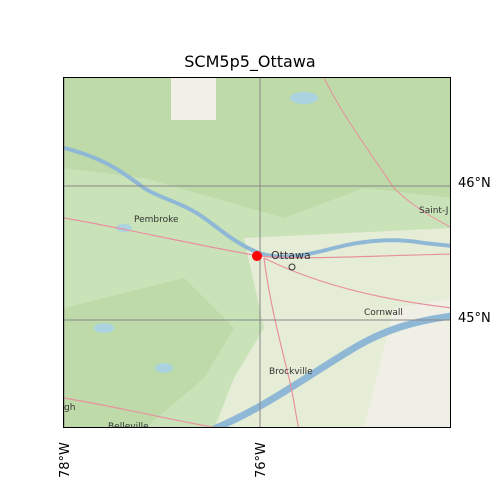 The width and height of the screenshot is (500, 500). I want to click on place-saint: Saint-J, so click(433, 211).